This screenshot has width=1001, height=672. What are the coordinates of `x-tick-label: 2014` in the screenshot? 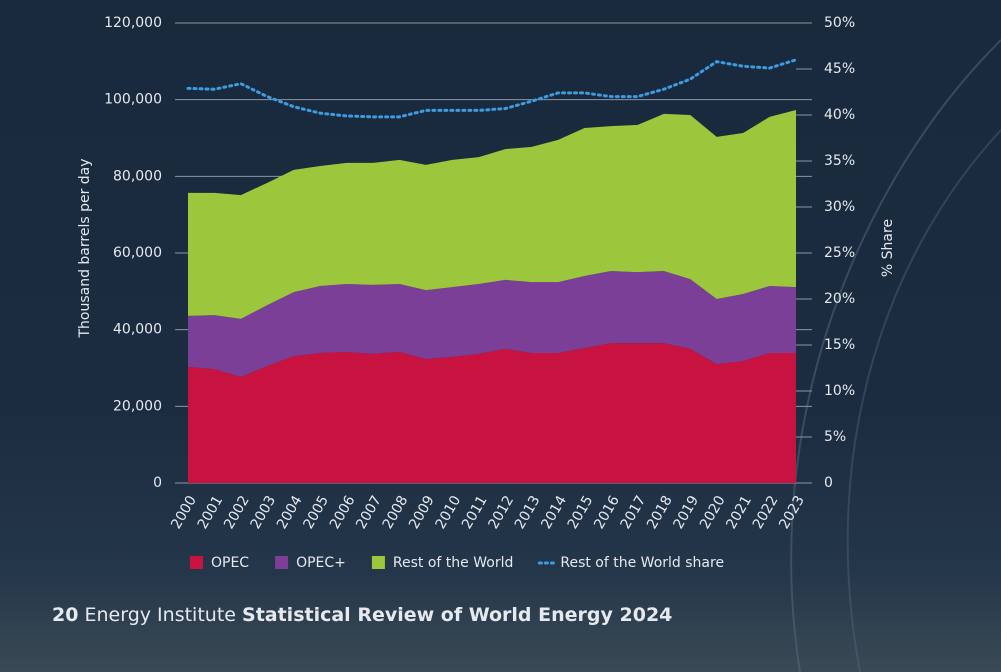 It's located at (554, 512).